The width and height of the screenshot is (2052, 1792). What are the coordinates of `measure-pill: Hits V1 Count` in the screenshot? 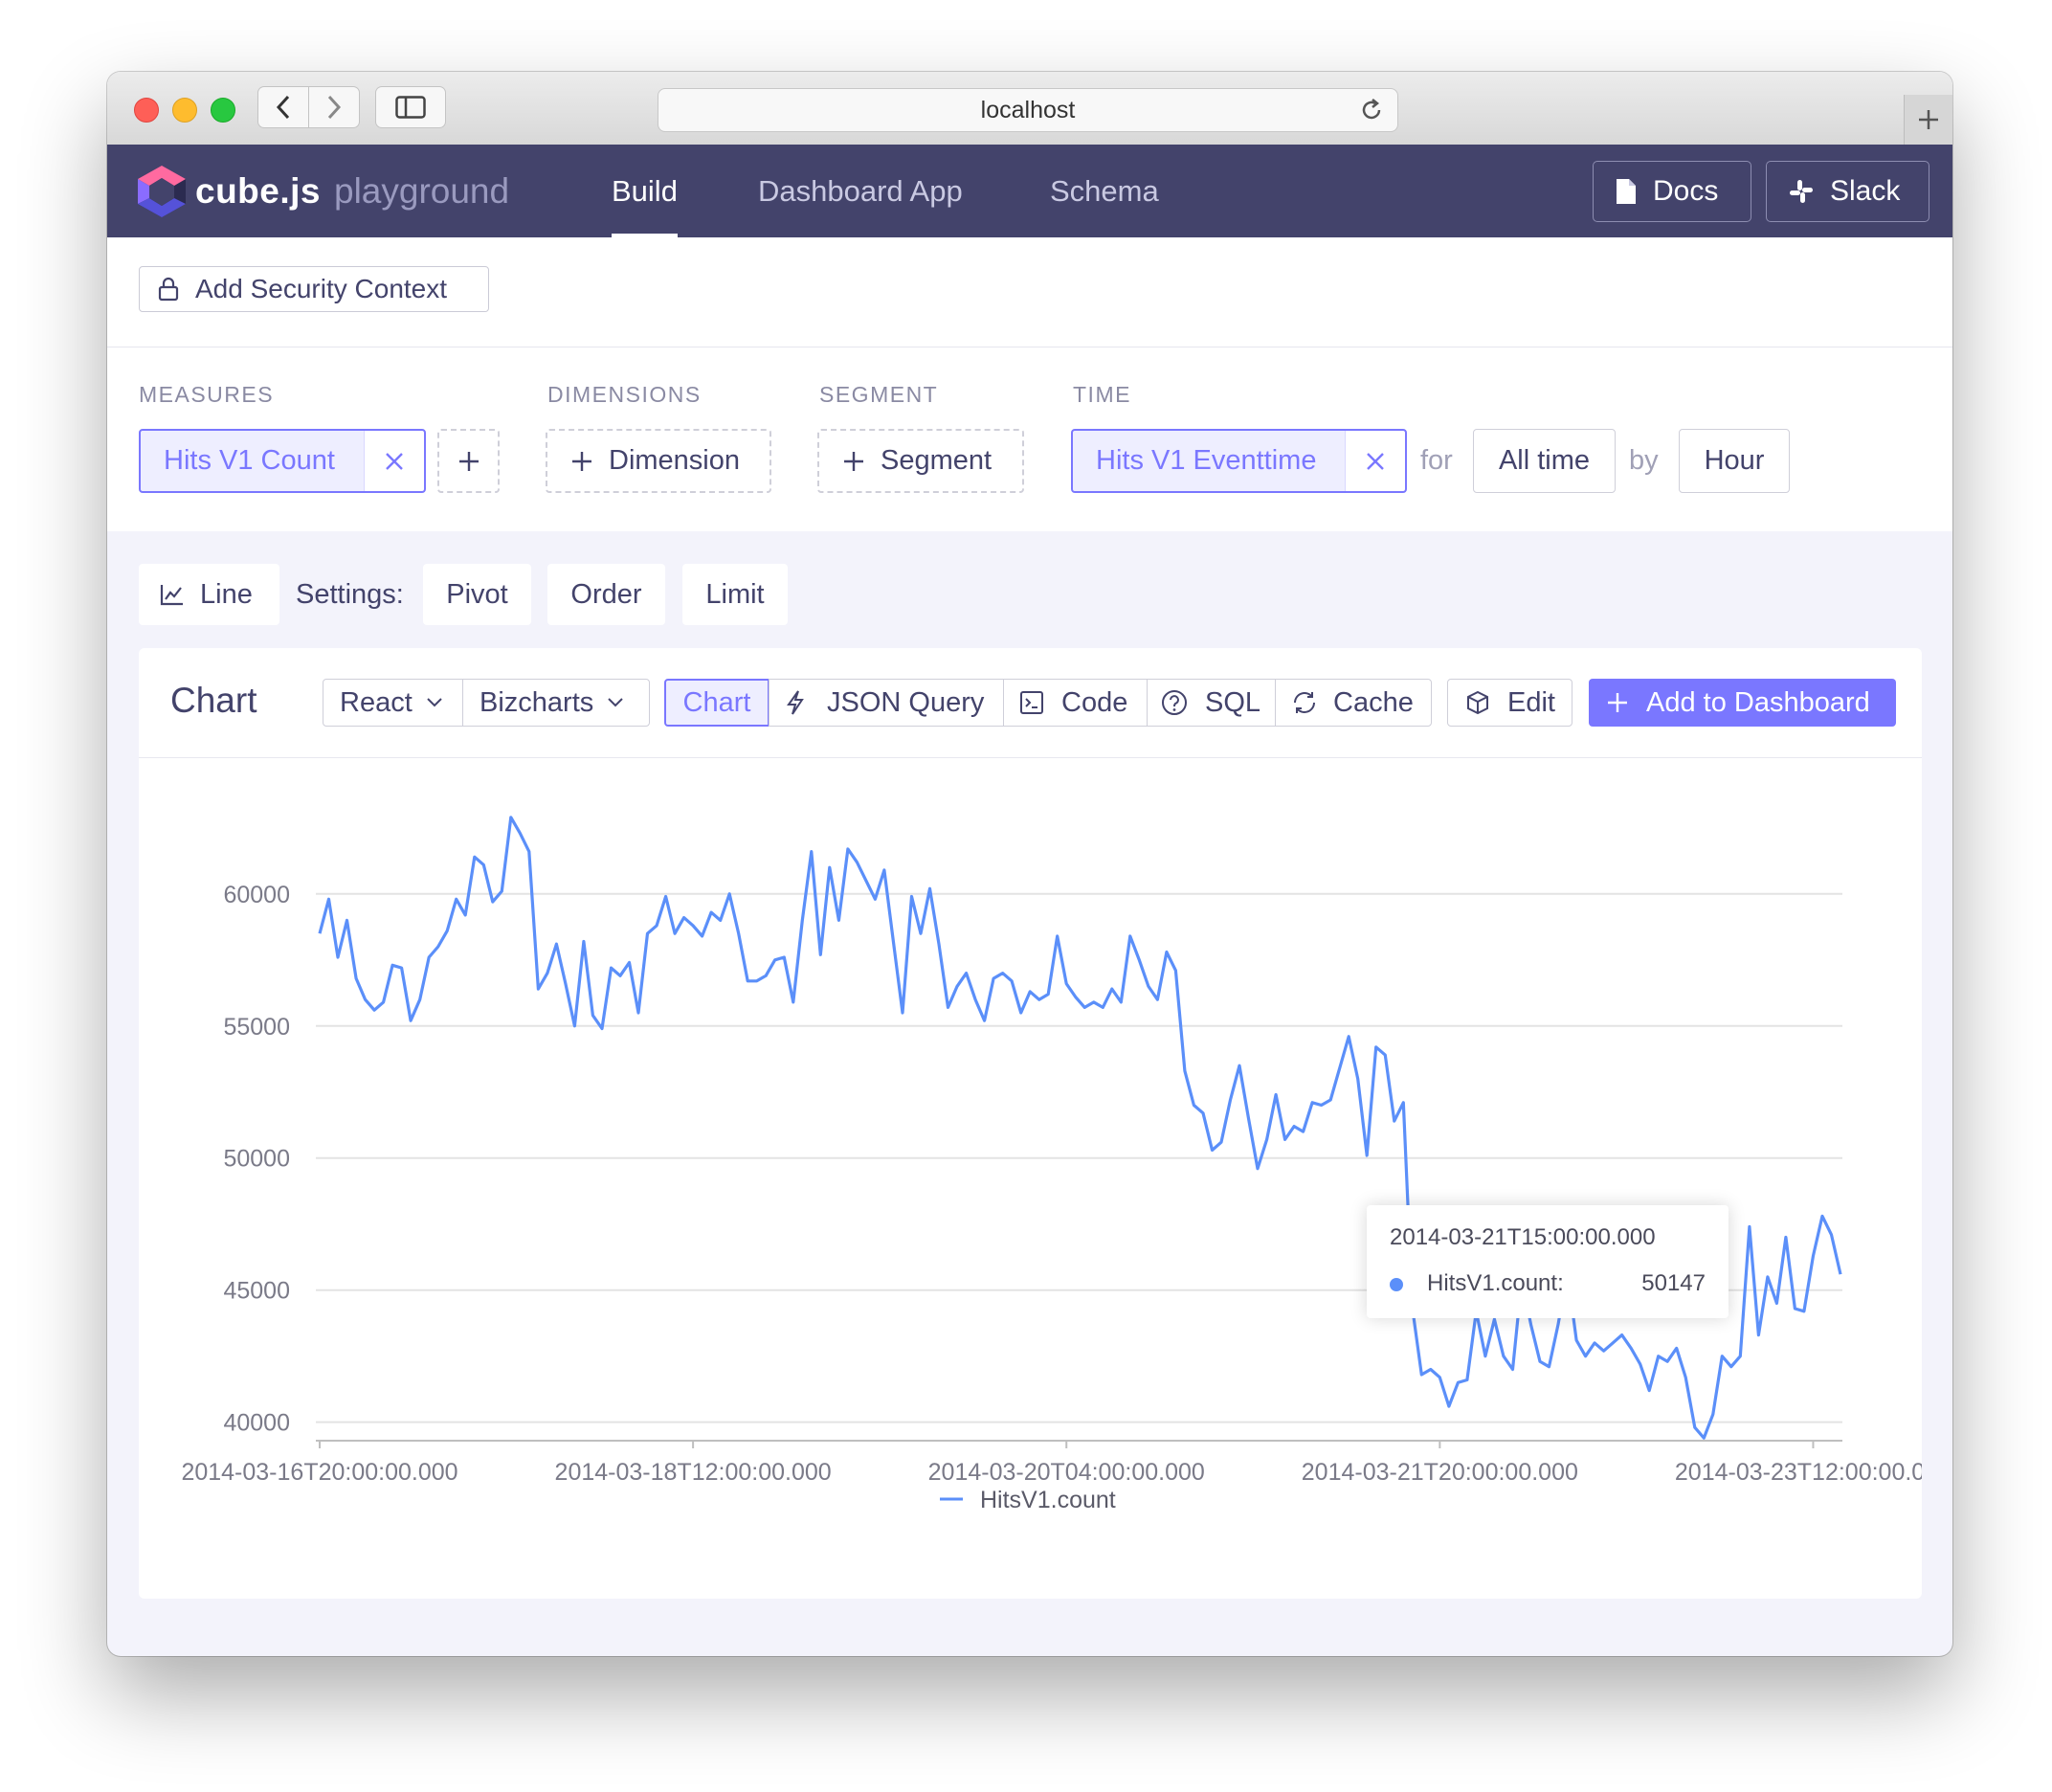 It's located at (282, 461).